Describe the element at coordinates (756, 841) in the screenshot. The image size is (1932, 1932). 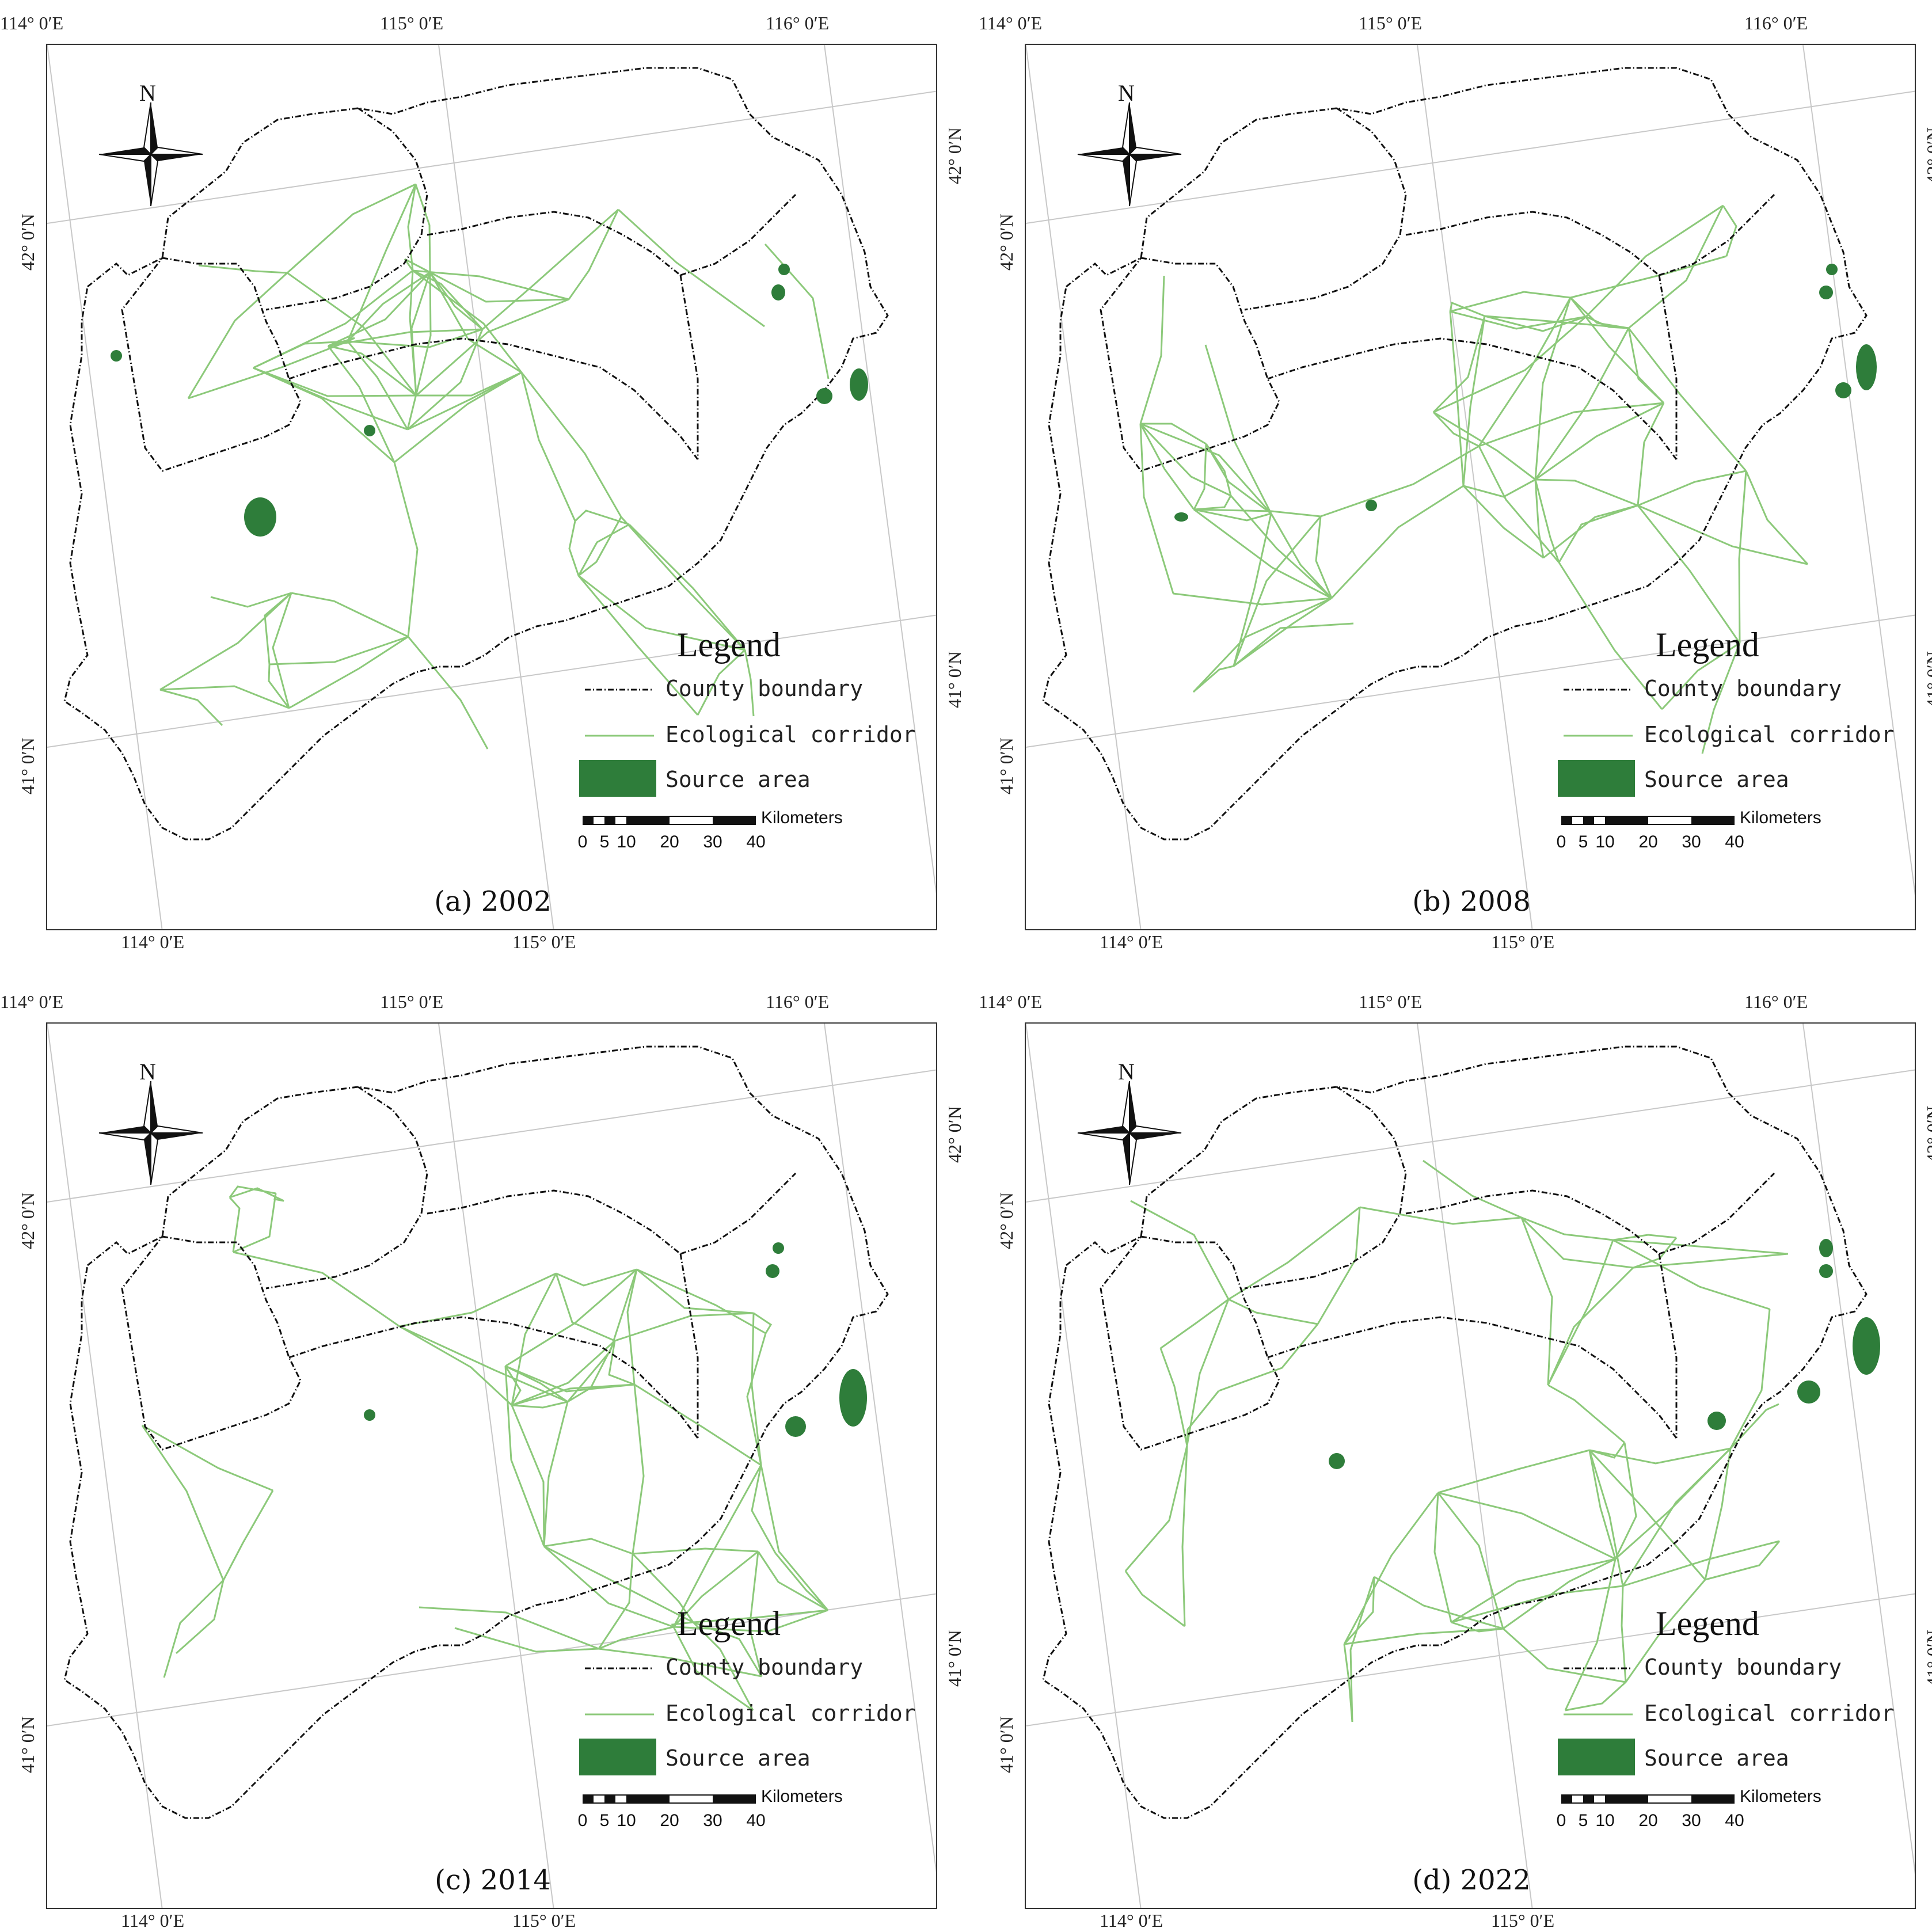
I see `scale-tick: 40` at that location.